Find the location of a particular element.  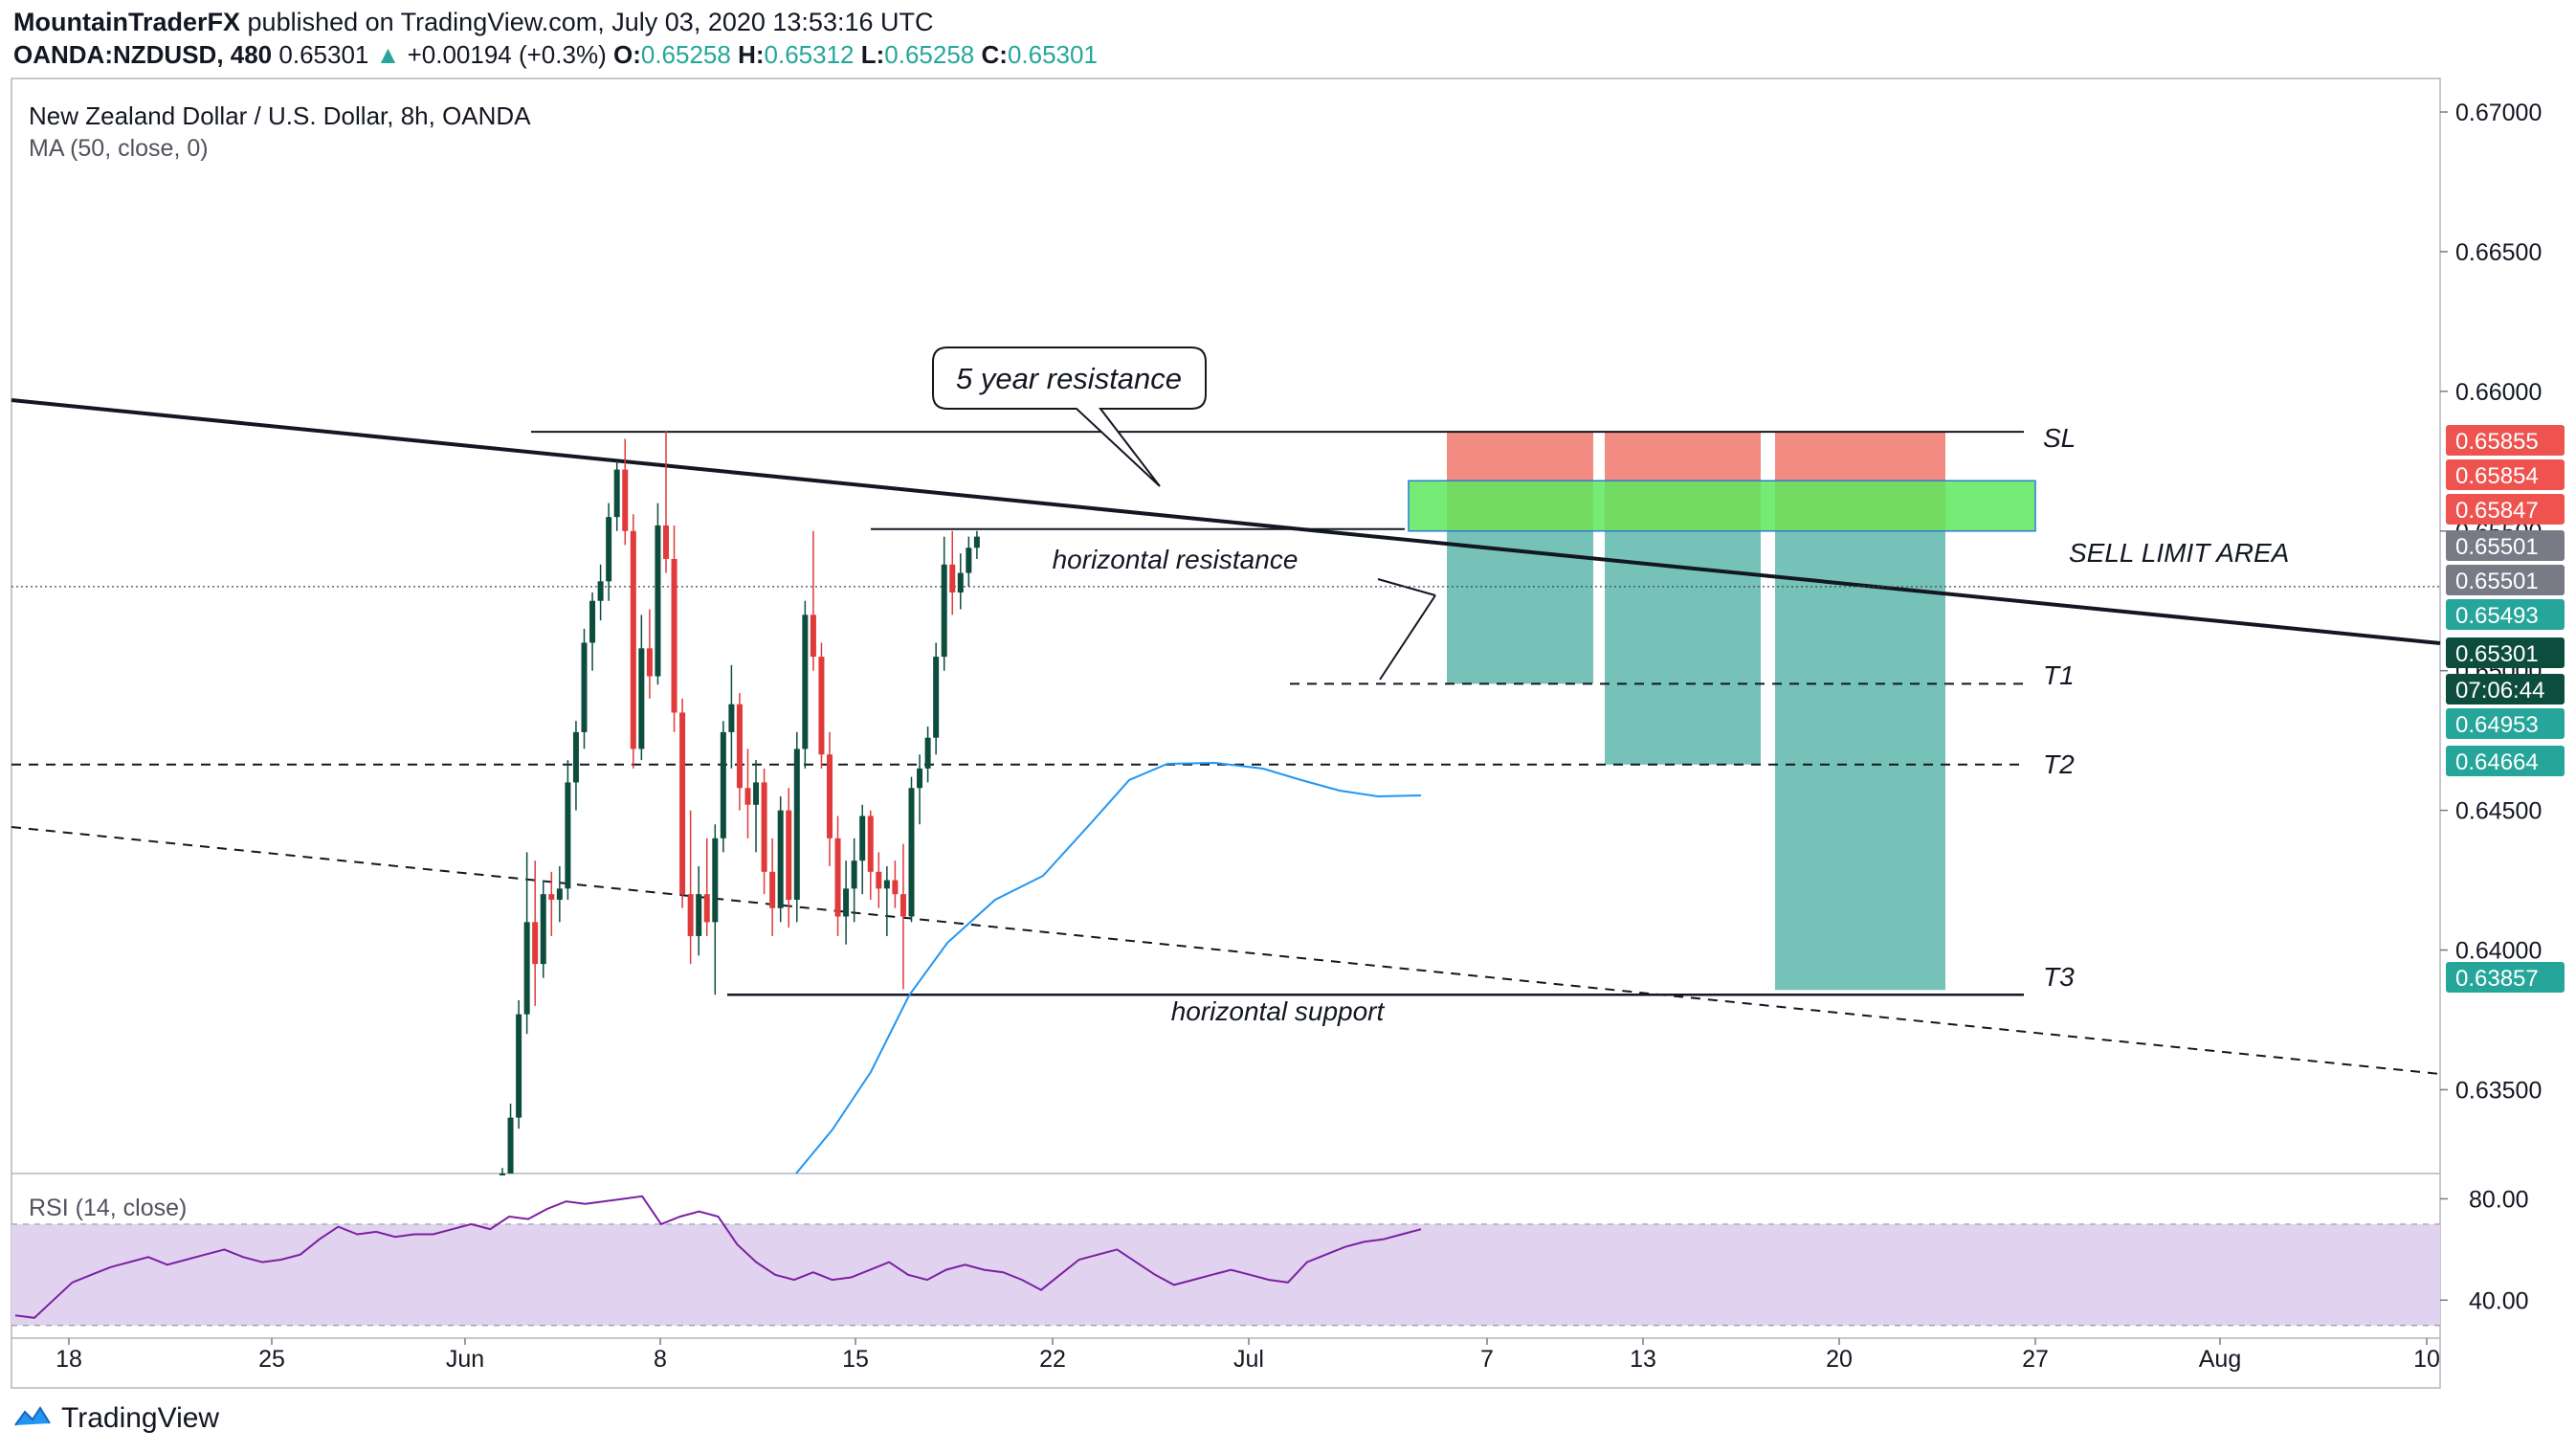

ma-50-line is located at coordinates (1108, 967).